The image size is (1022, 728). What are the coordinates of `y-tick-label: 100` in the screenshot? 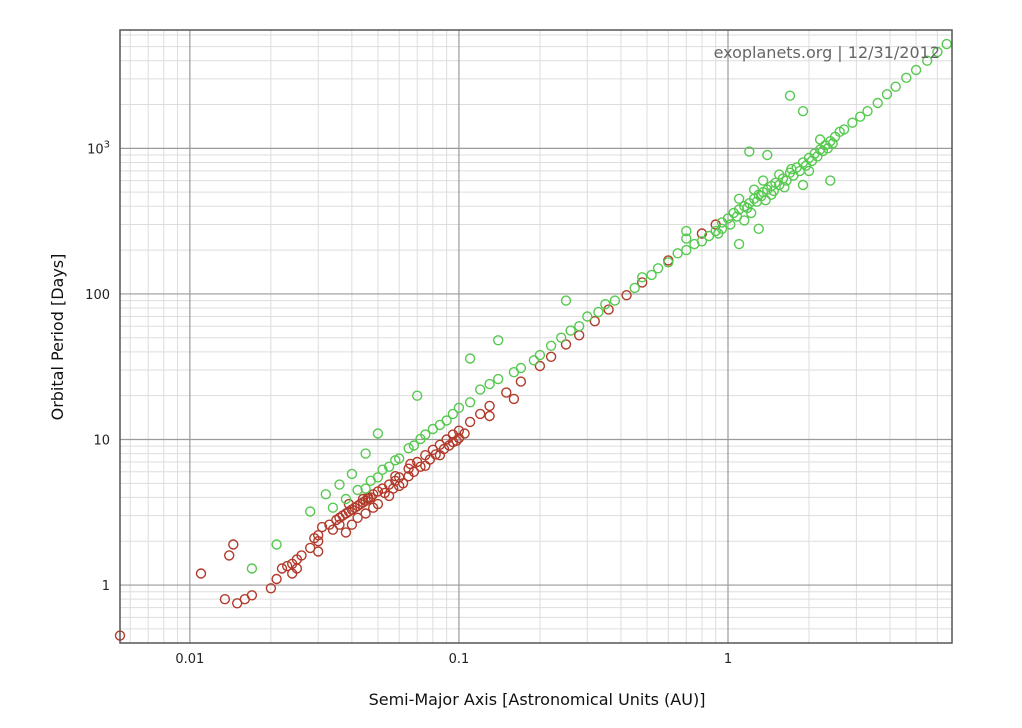 It's located at (97, 295).